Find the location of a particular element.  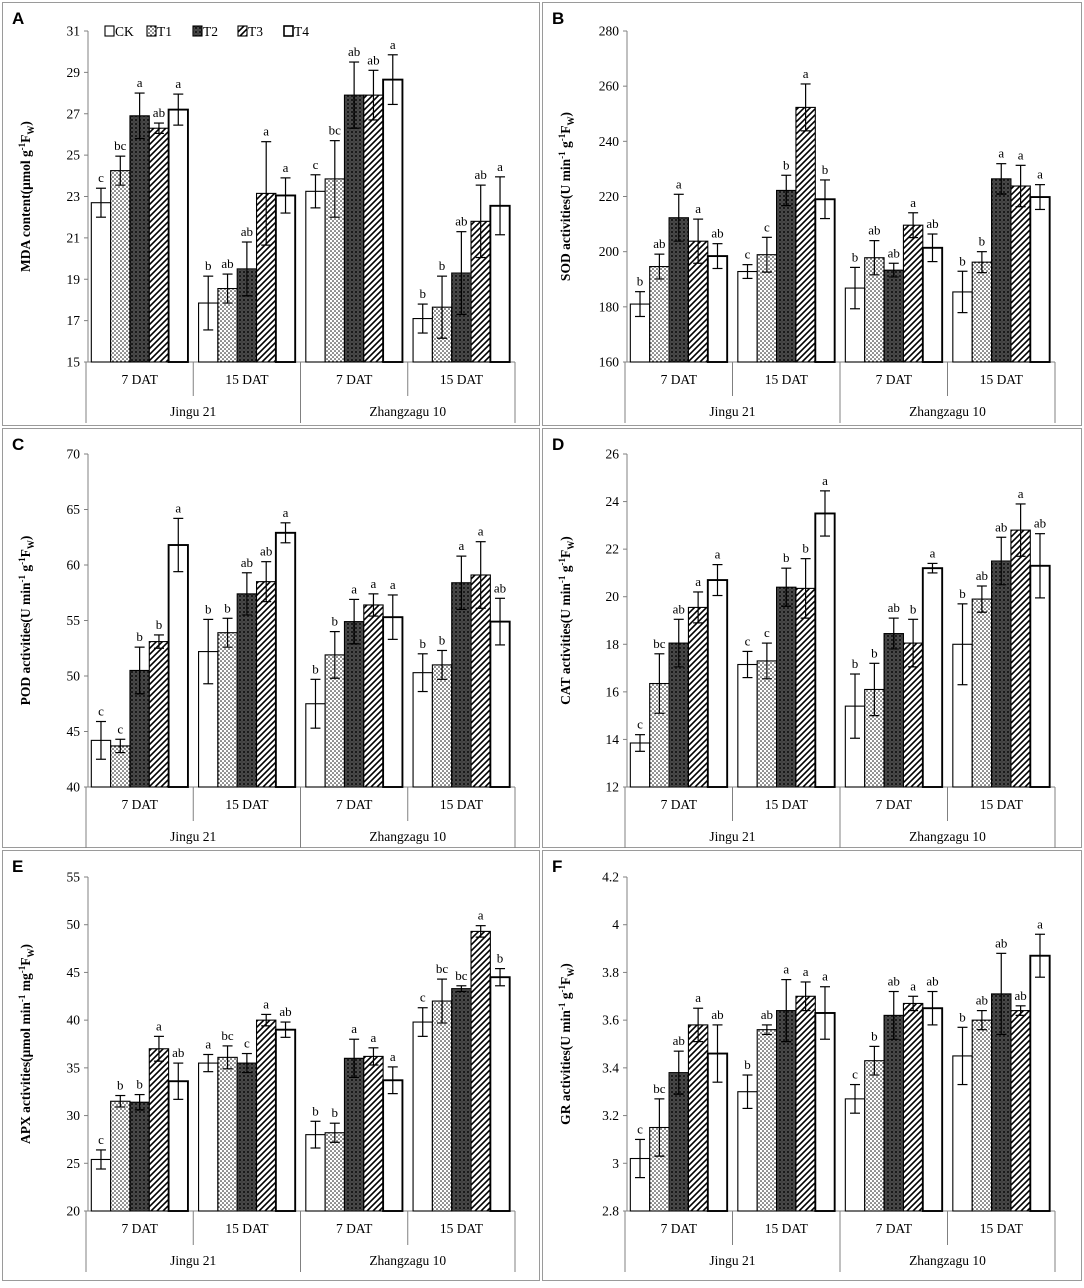

y-tick-label: 21 is located at coordinates (74, 237).